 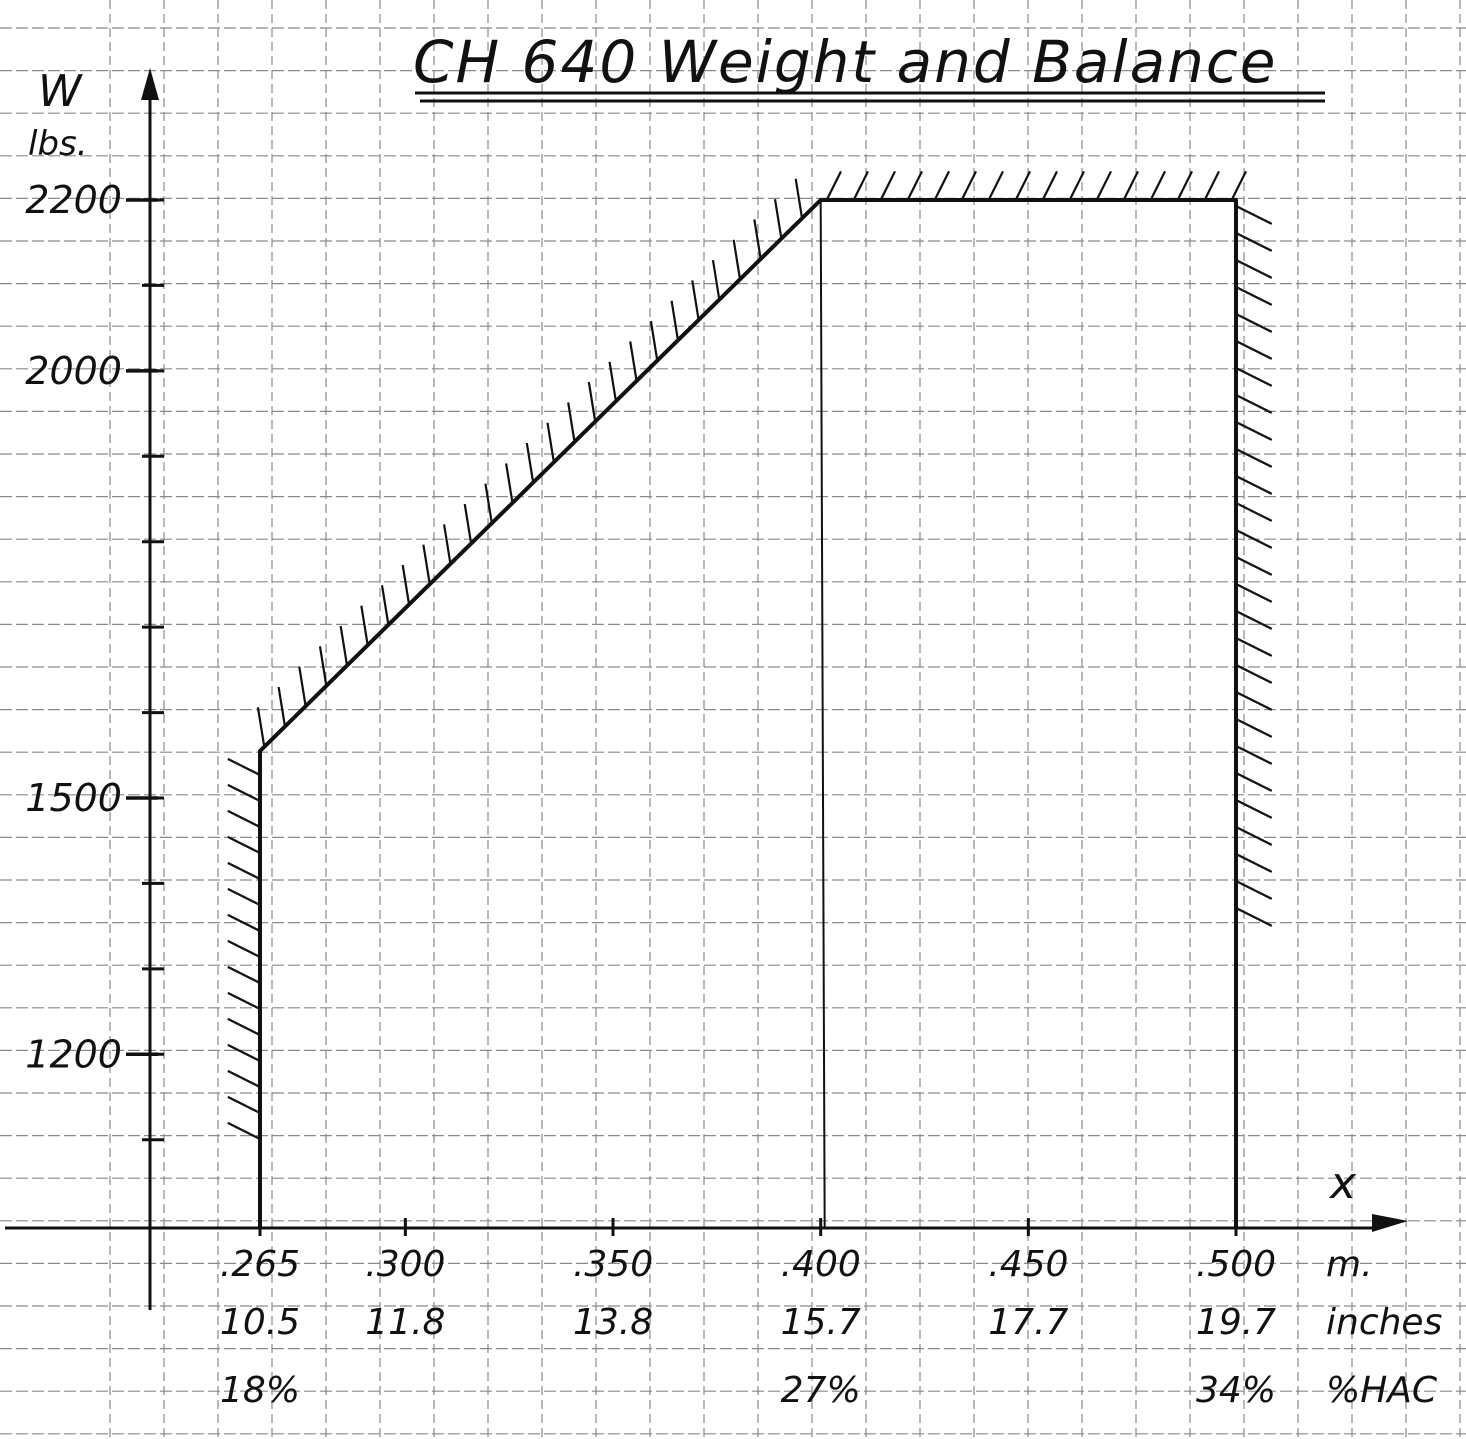 What do you see at coordinates (1390, 1223) in the screenshot?
I see `x-axis-arrow` at bounding box center [1390, 1223].